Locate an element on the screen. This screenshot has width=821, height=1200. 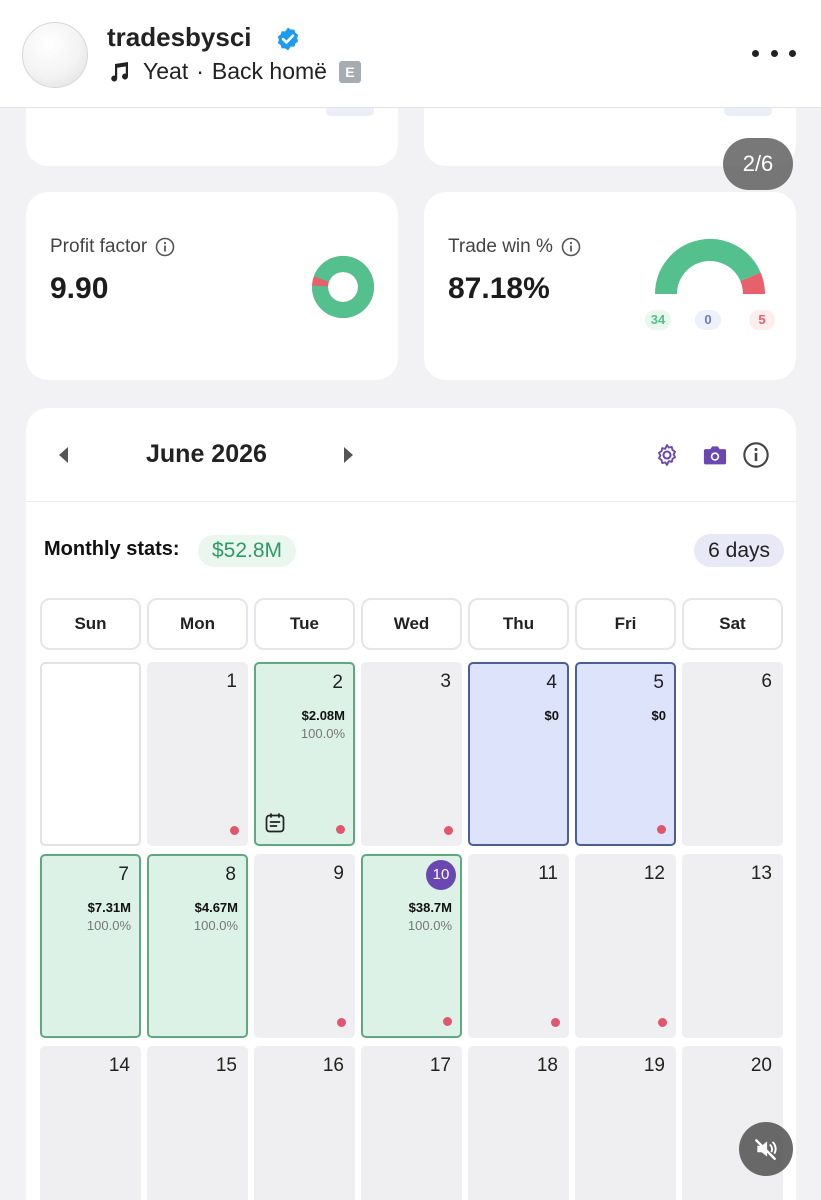
day-number: 20 is located at coordinates (761, 1065).